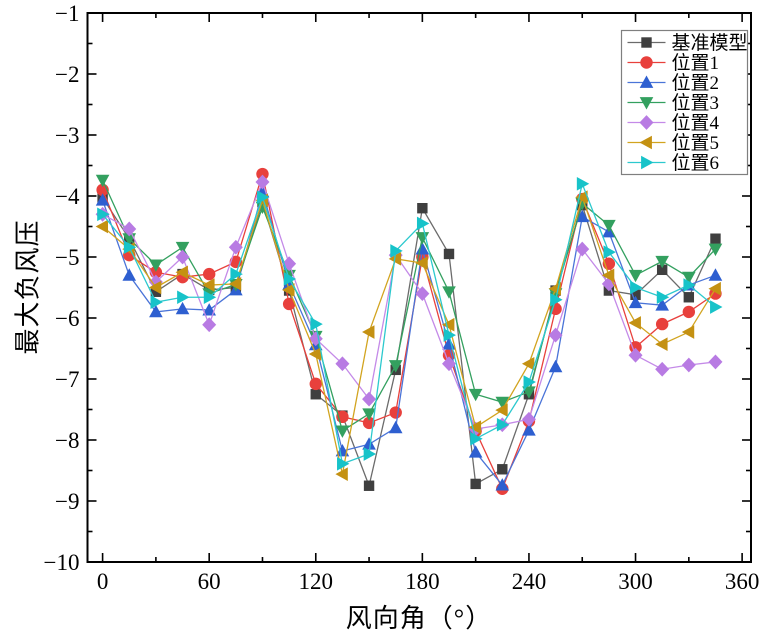 The height and width of the screenshot is (638, 769). Describe the element at coordinates (687, 43) in the screenshot. I see `legend-item-0: 基准模型` at that location.